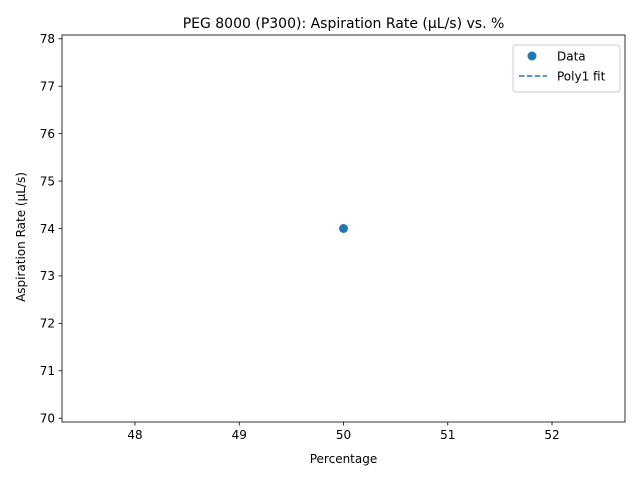 The height and width of the screenshot is (480, 640). I want to click on y-tick-label: 71, so click(47, 371).